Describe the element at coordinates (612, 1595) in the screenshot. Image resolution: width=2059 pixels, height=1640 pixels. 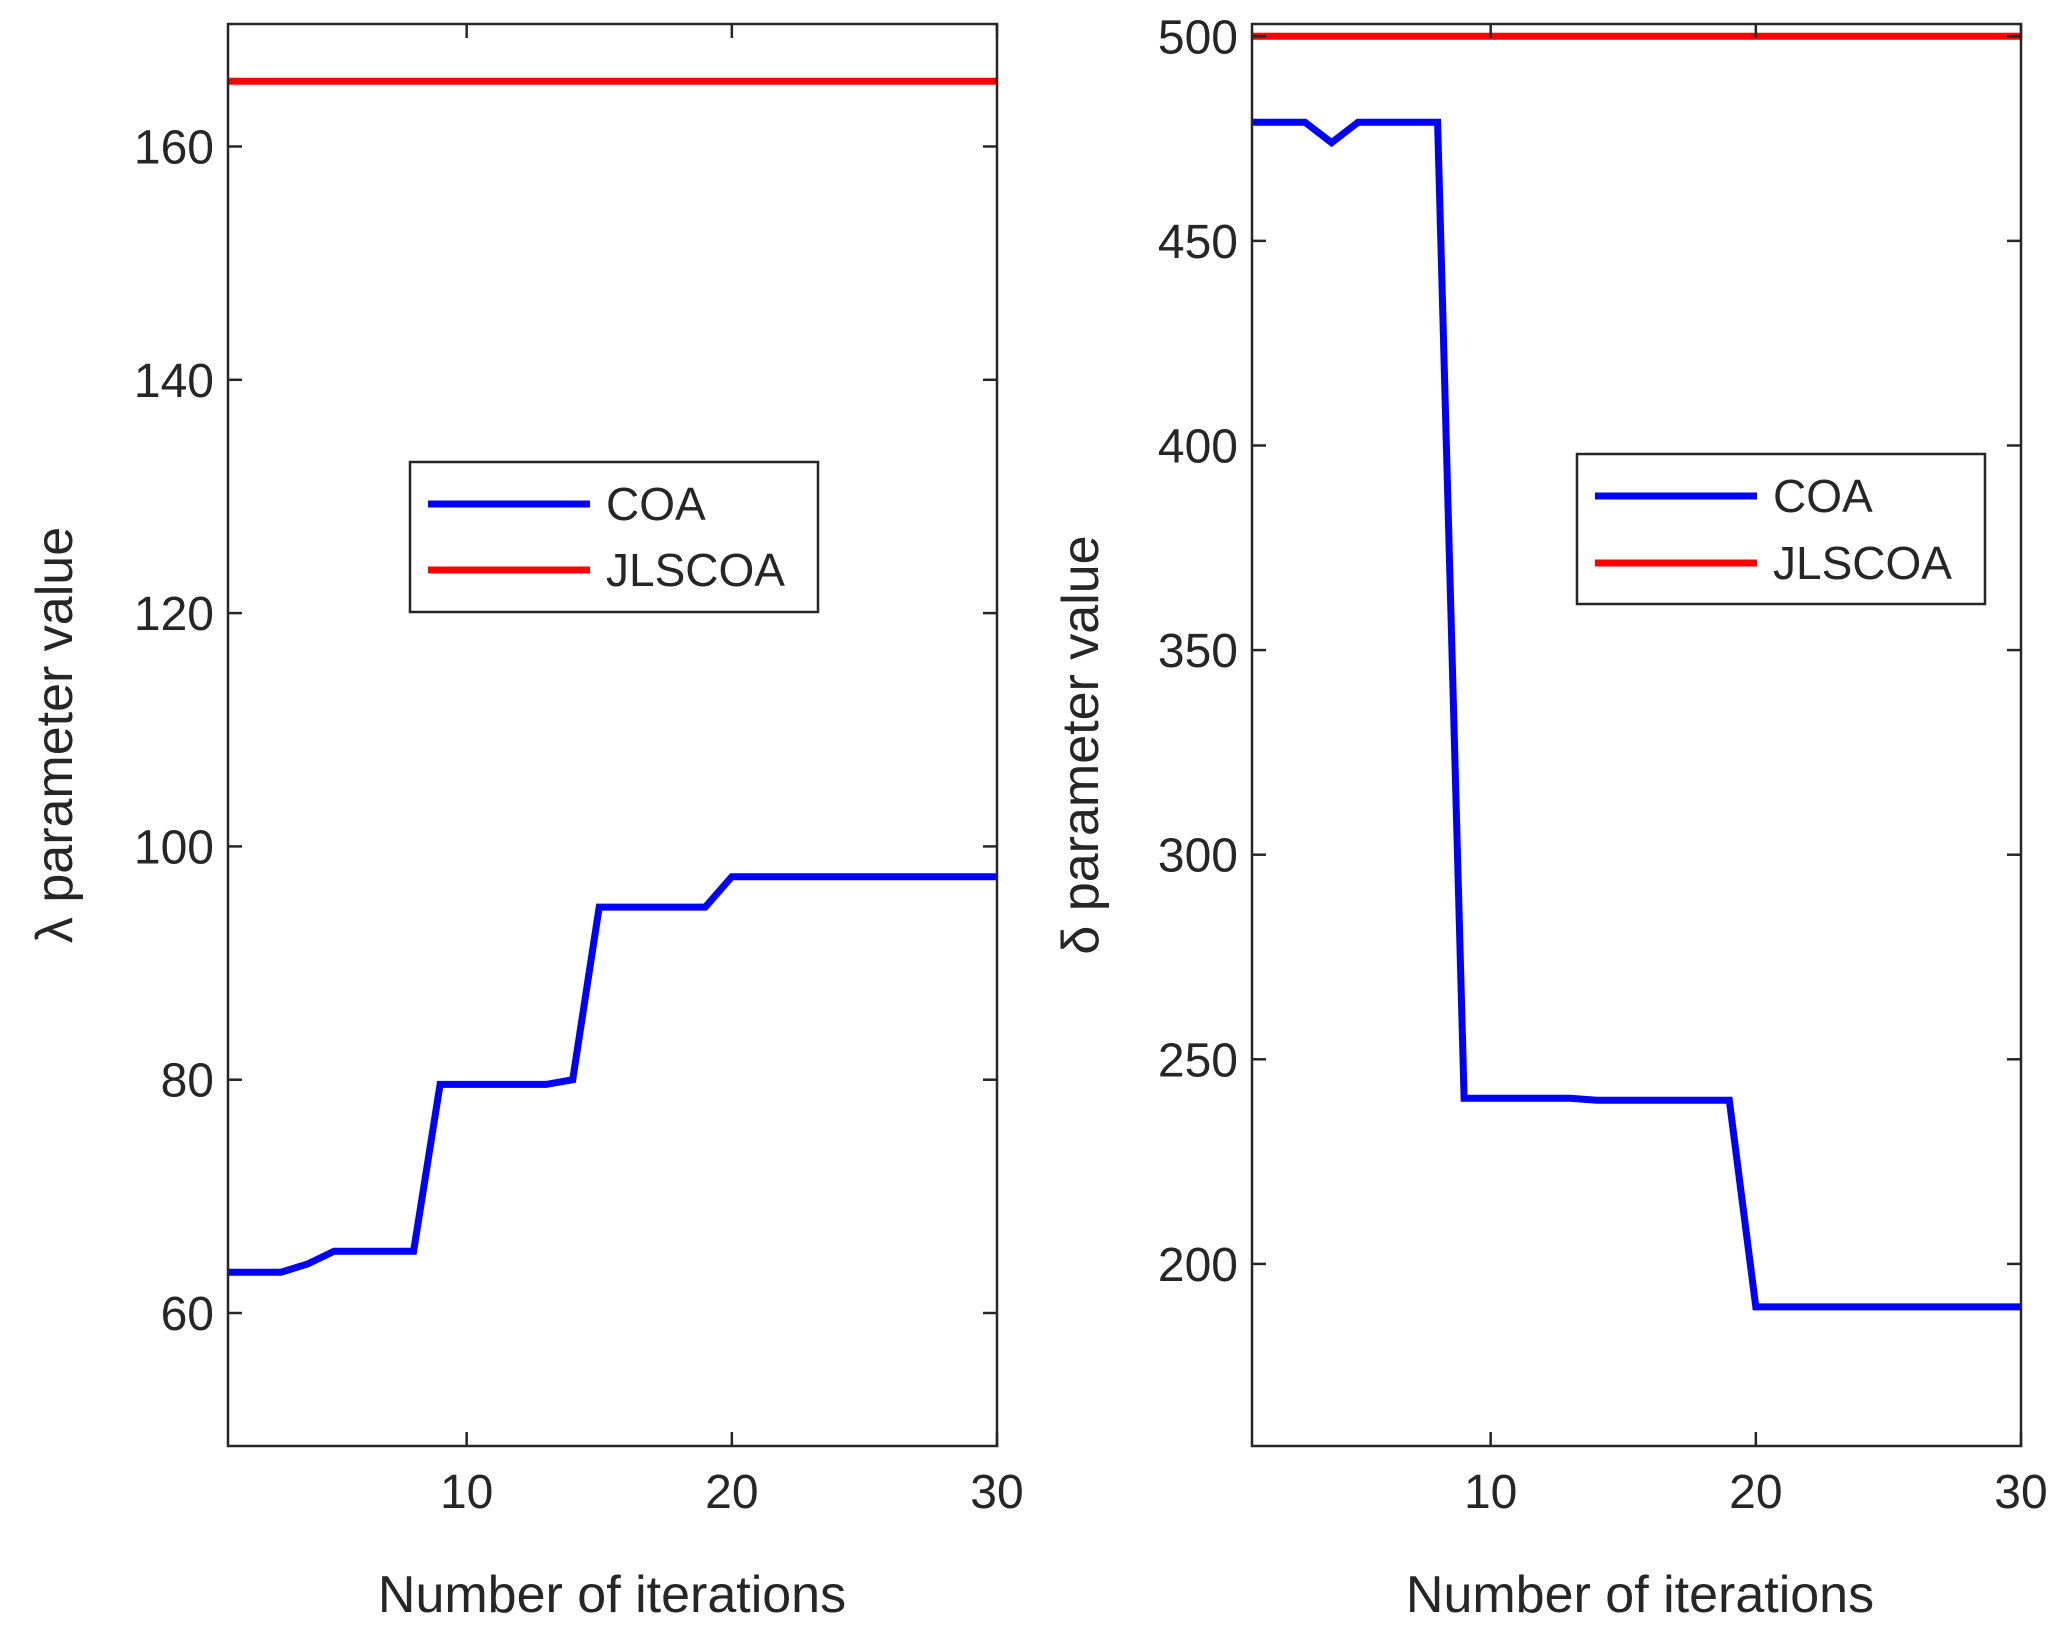
I see `left-xlabel: Number of iterations` at that location.